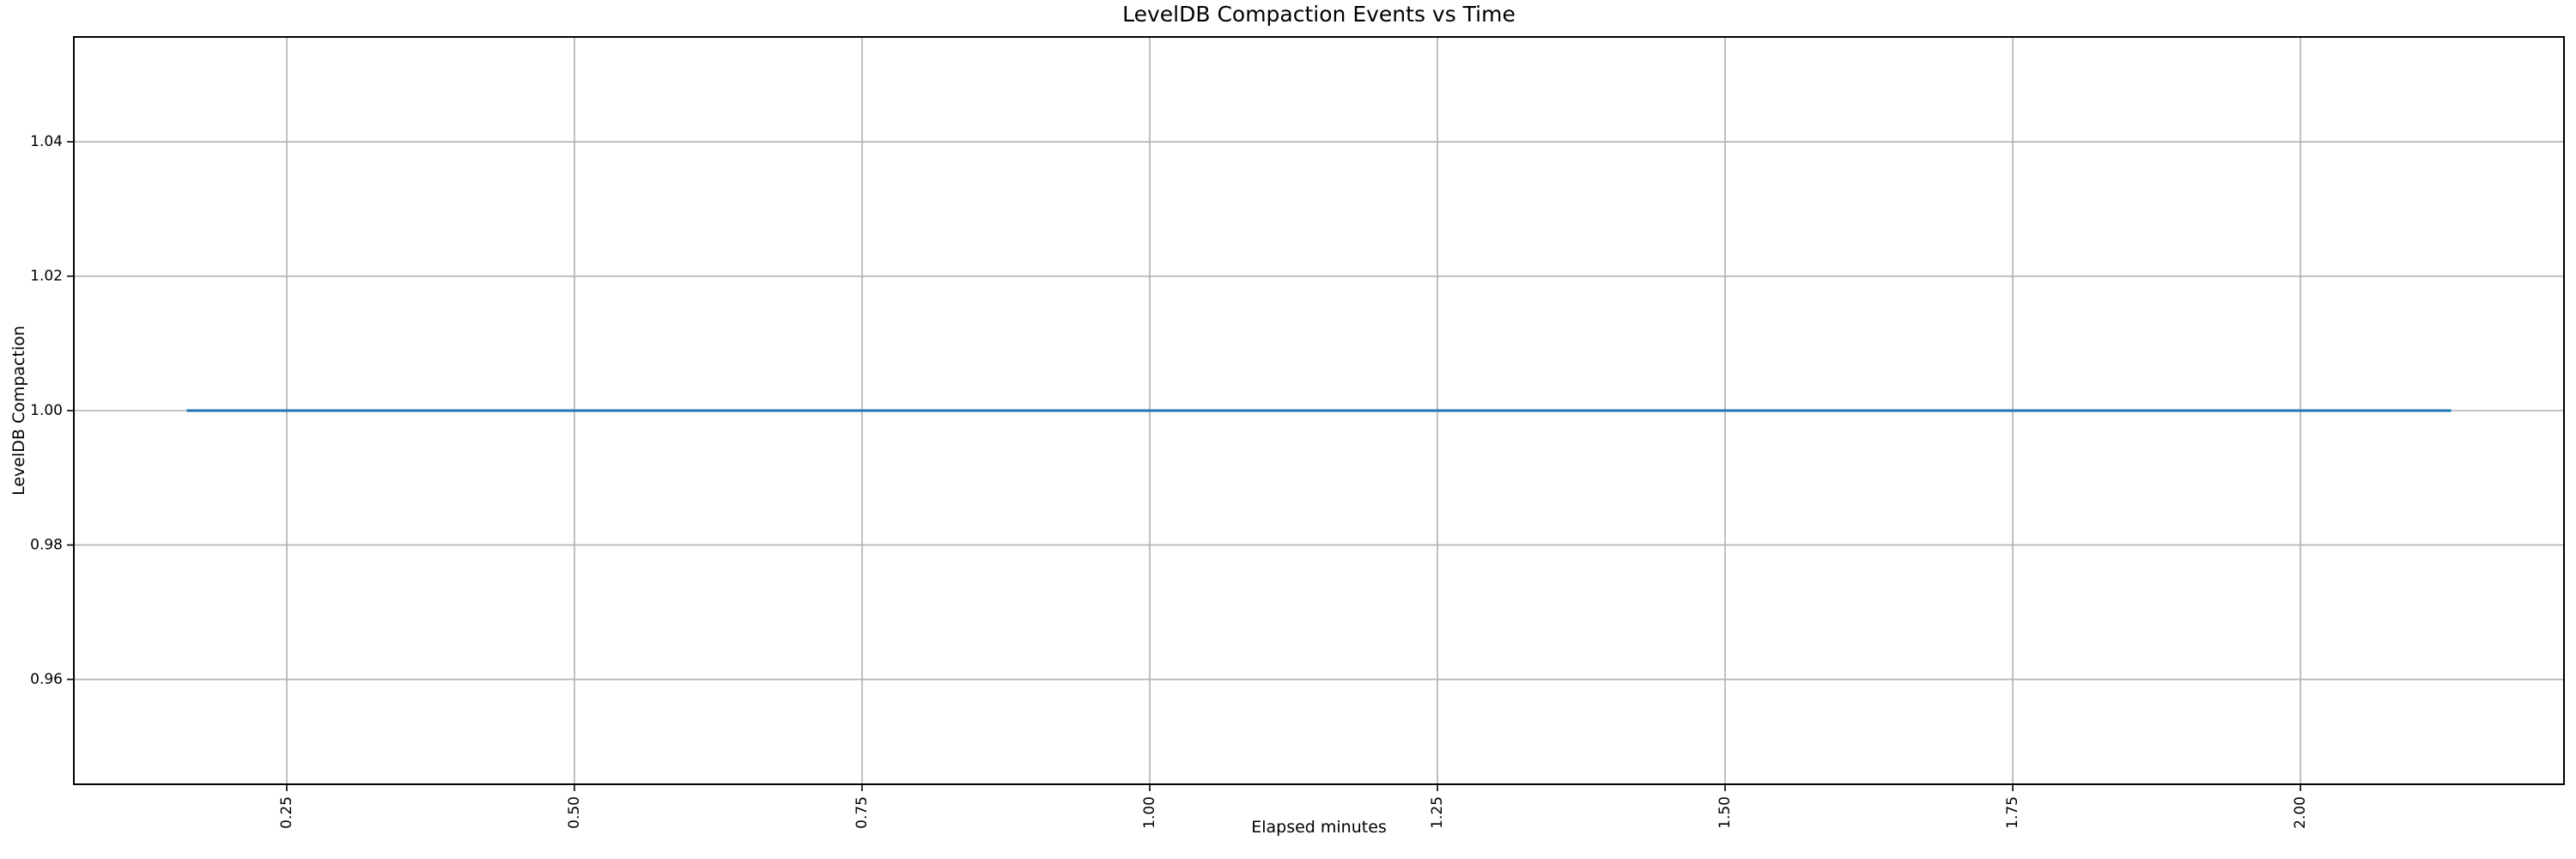  I want to click on y-axis-label: LevelDB Compaction, so click(18, 411).